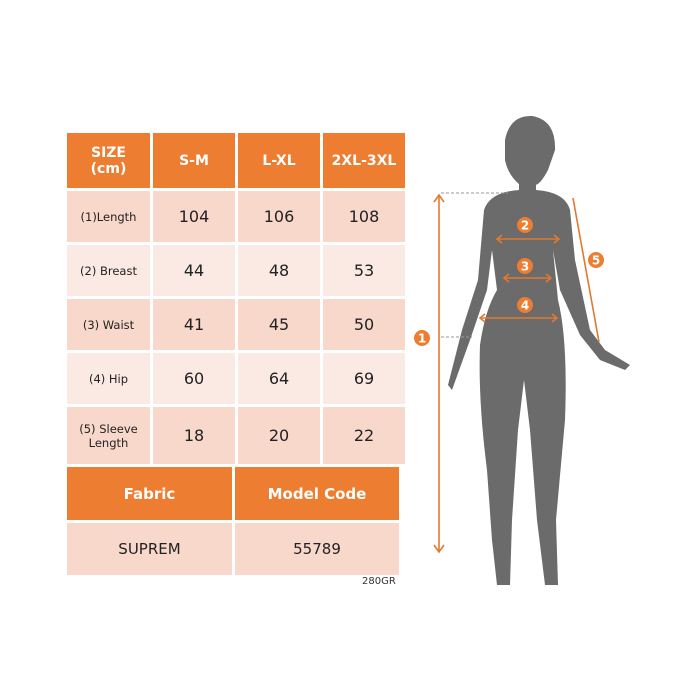 Image resolution: width=700 pixels, height=700 pixels. What do you see at coordinates (279, 324) in the screenshot?
I see `table-cell: 45` at bounding box center [279, 324].